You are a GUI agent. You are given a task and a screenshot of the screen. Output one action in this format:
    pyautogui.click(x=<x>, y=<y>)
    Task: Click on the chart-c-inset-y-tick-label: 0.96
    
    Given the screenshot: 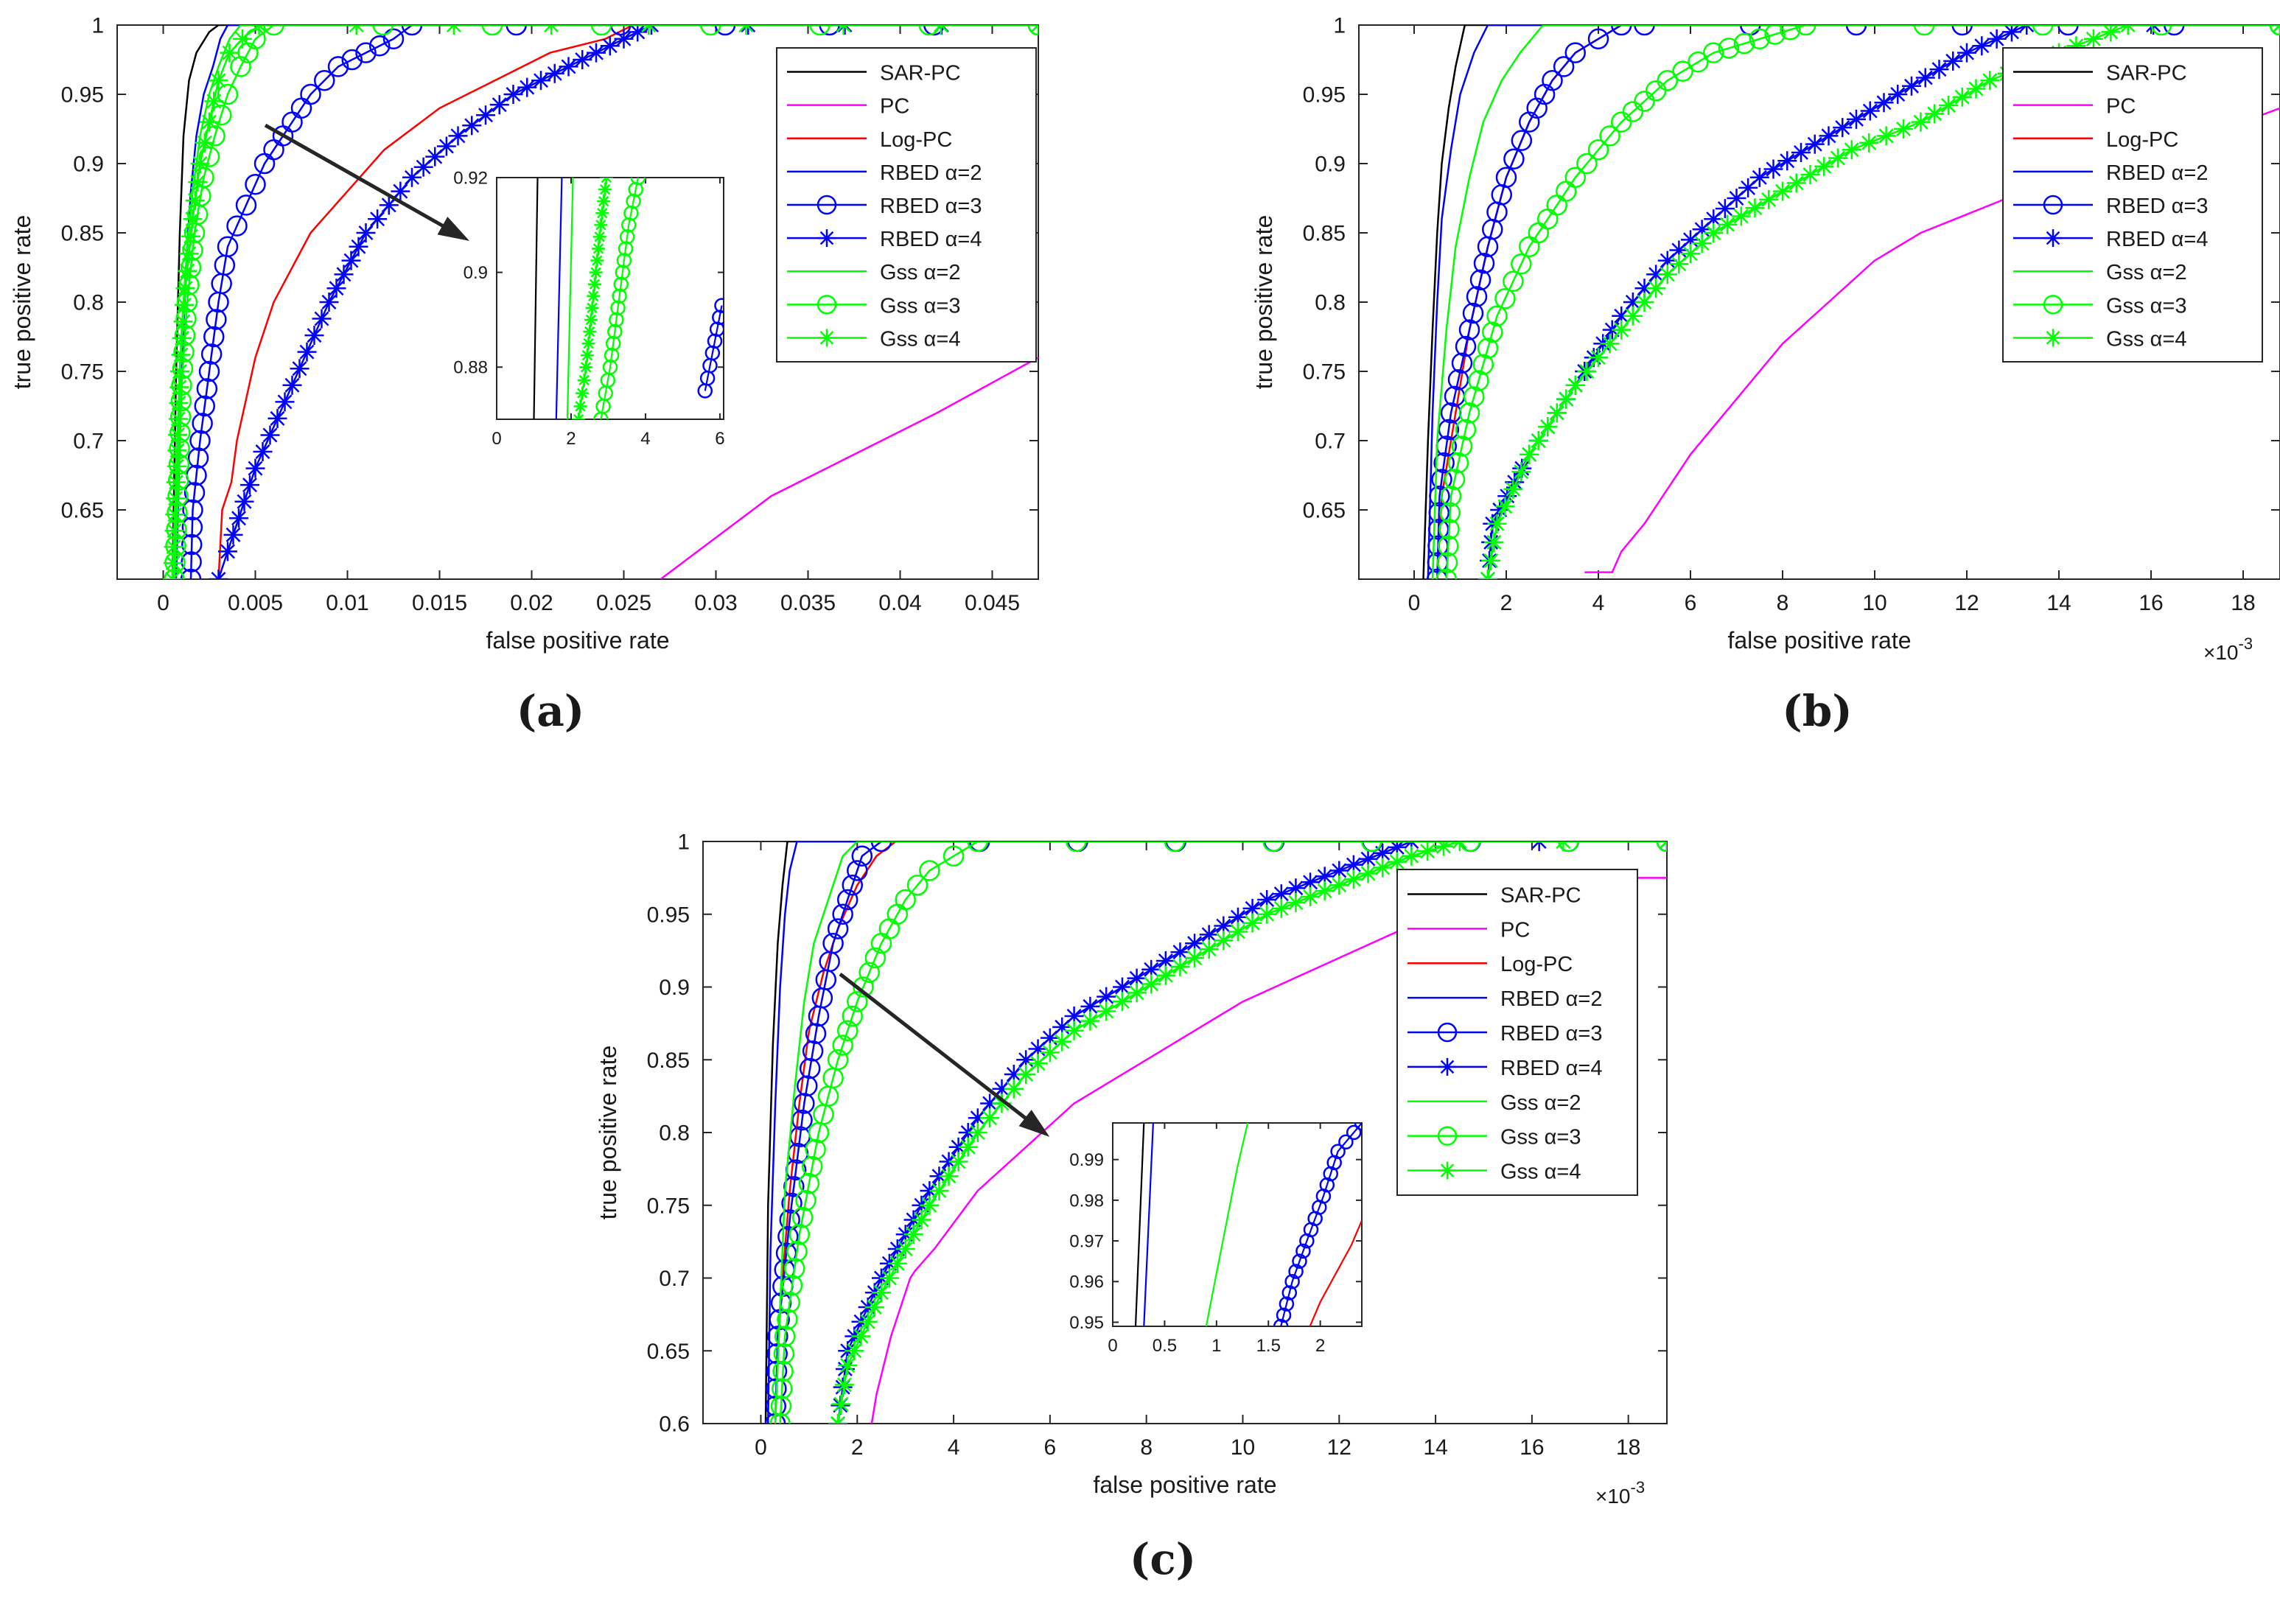 What is the action you would take?
    pyautogui.click(x=1087, y=1282)
    